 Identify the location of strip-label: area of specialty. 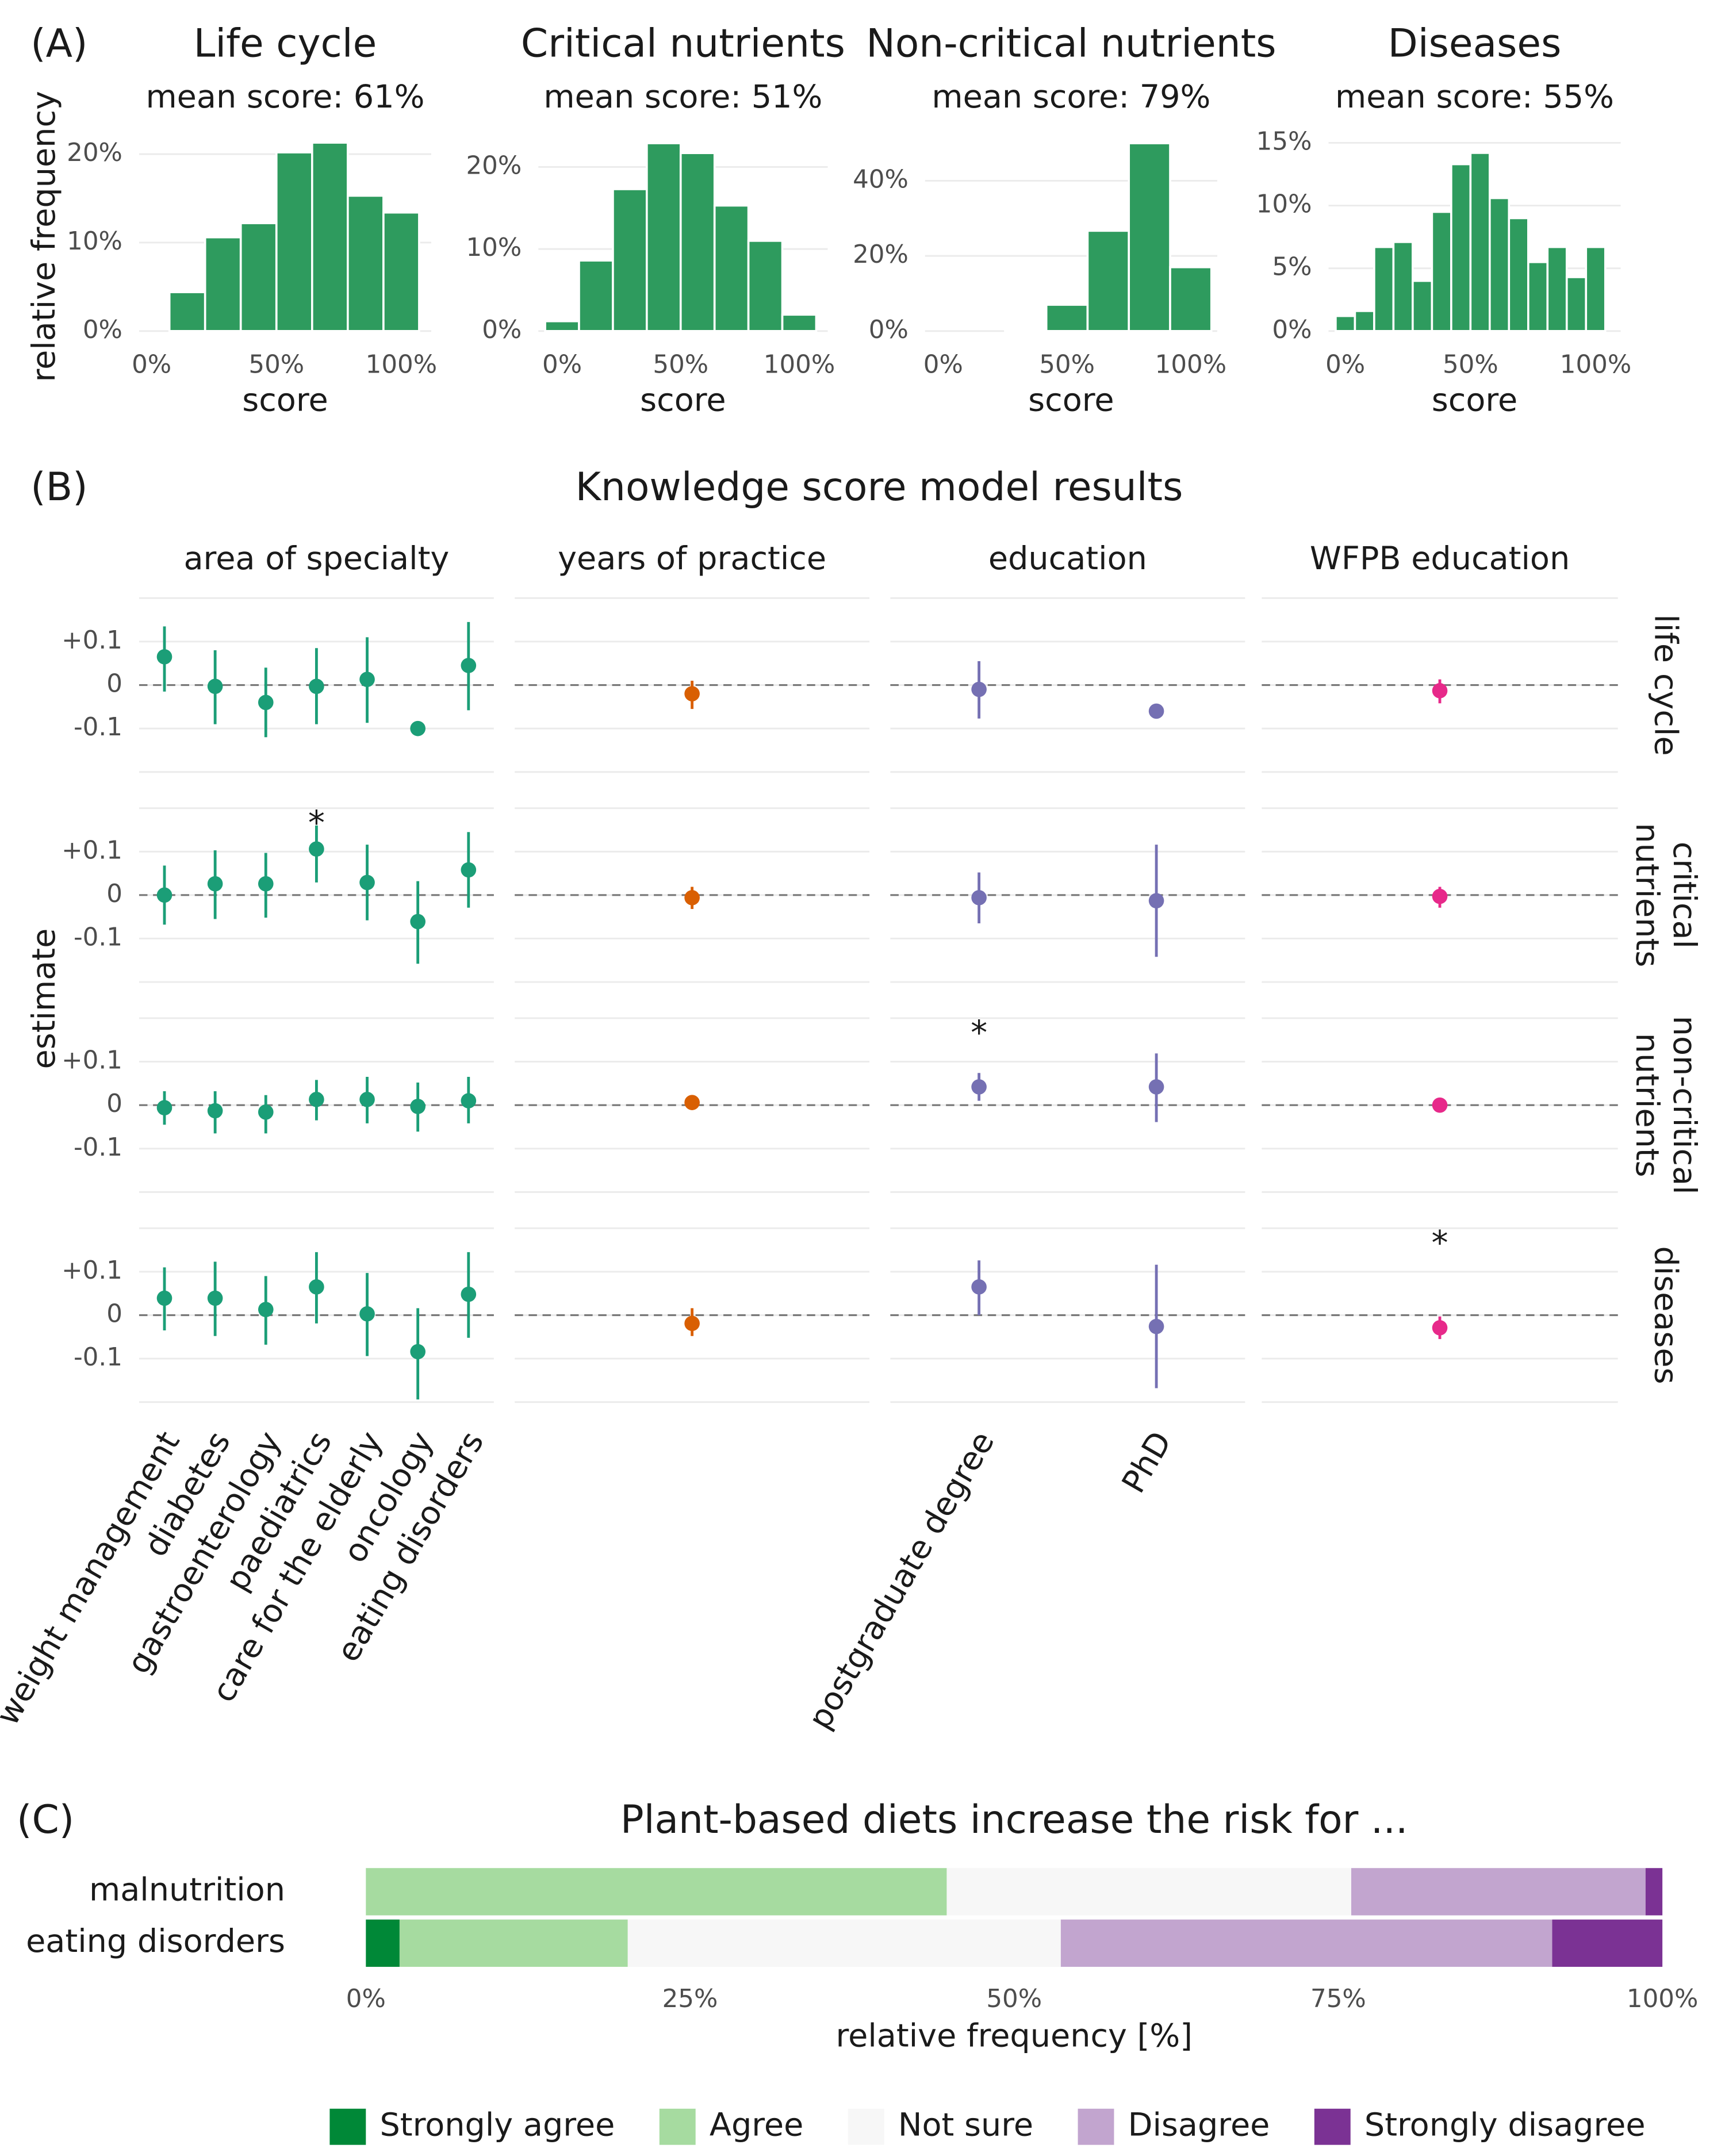
(316, 558).